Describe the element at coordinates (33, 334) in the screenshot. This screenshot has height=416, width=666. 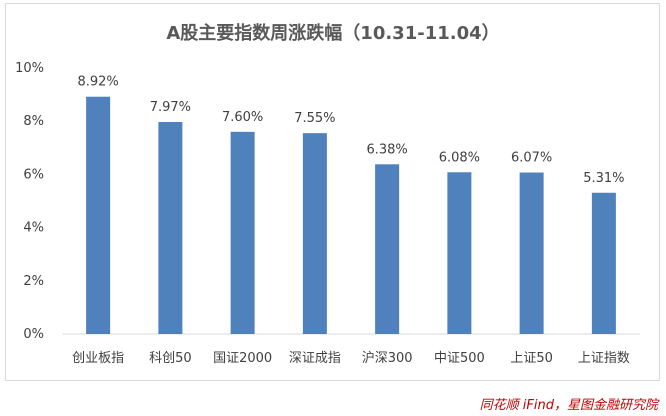
I see `y-tick-label: 0%` at that location.